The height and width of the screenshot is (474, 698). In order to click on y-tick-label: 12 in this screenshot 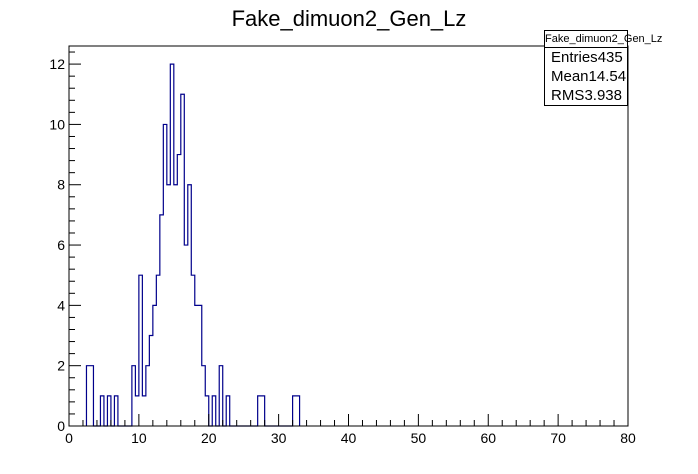, I will do `click(57, 64)`.